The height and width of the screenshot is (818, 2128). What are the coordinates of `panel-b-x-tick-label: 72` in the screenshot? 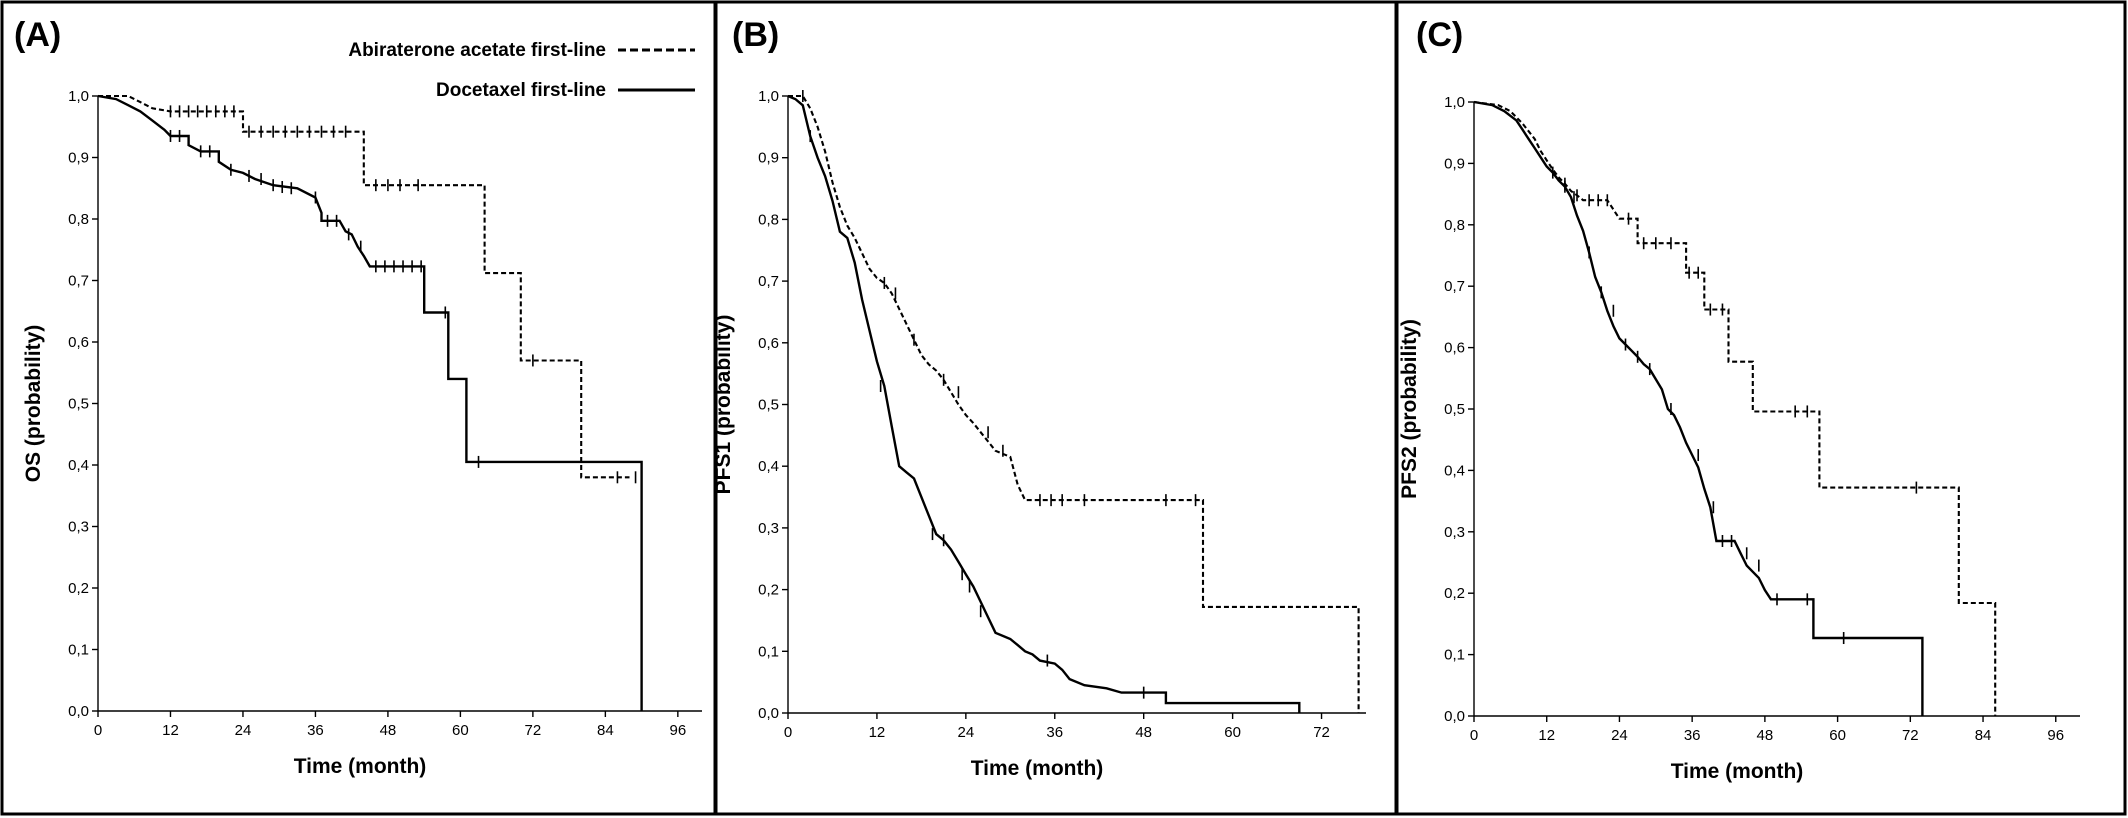 It's located at (1321, 732).